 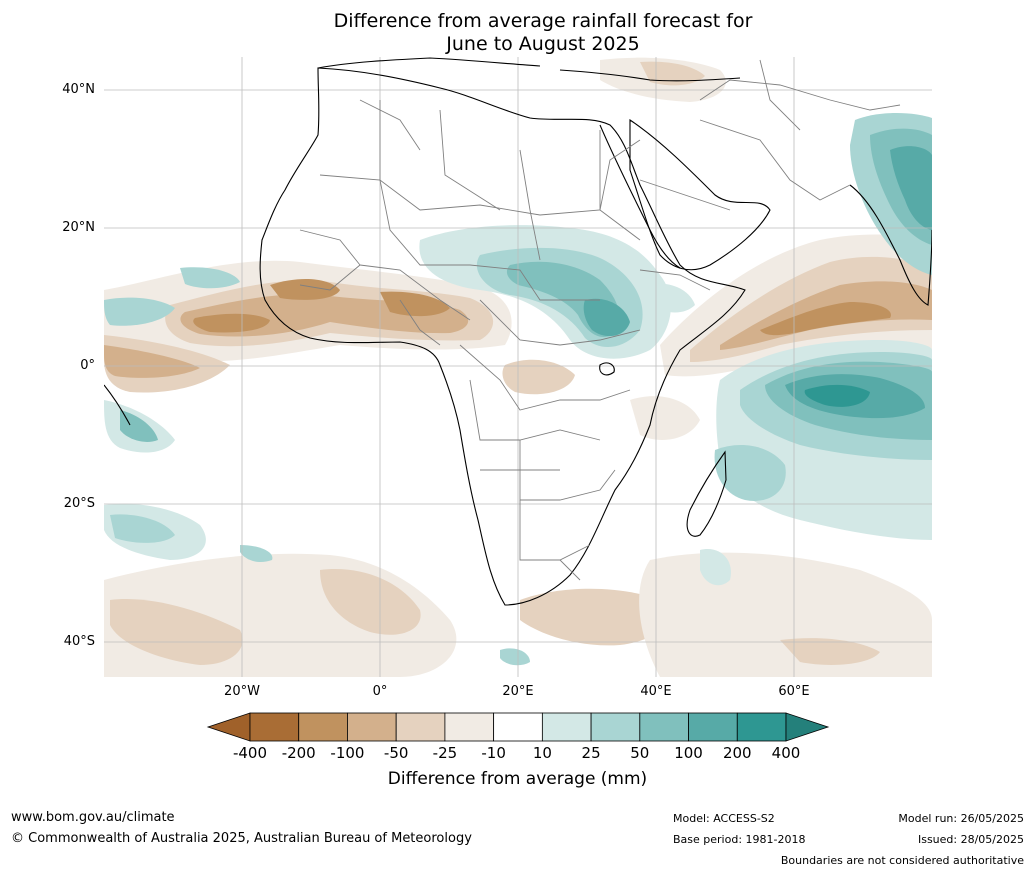 I want to click on colorbar-tick-label: -400, so click(x=250, y=753).